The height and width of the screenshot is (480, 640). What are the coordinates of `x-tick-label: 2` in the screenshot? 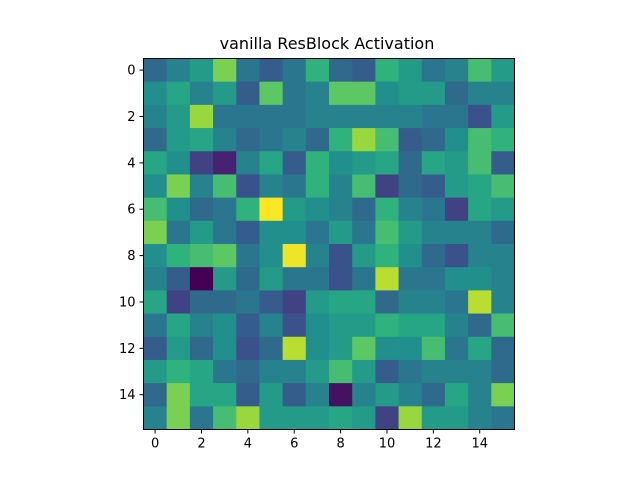 It's located at (201, 444).